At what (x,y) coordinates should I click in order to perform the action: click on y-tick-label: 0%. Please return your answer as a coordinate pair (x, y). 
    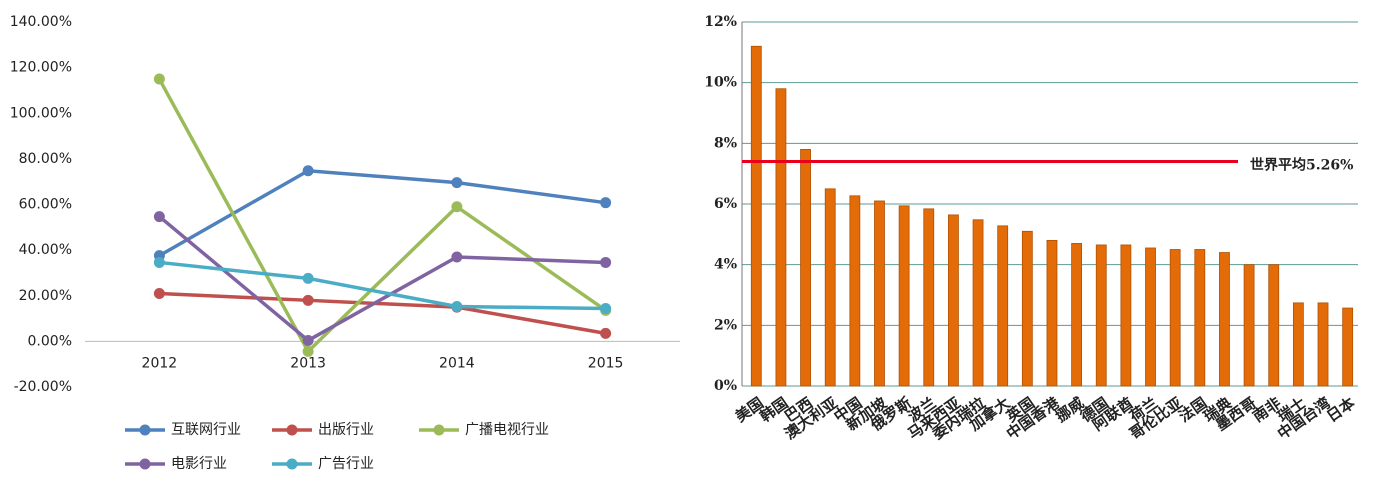
    Looking at the image, I should click on (725, 386).